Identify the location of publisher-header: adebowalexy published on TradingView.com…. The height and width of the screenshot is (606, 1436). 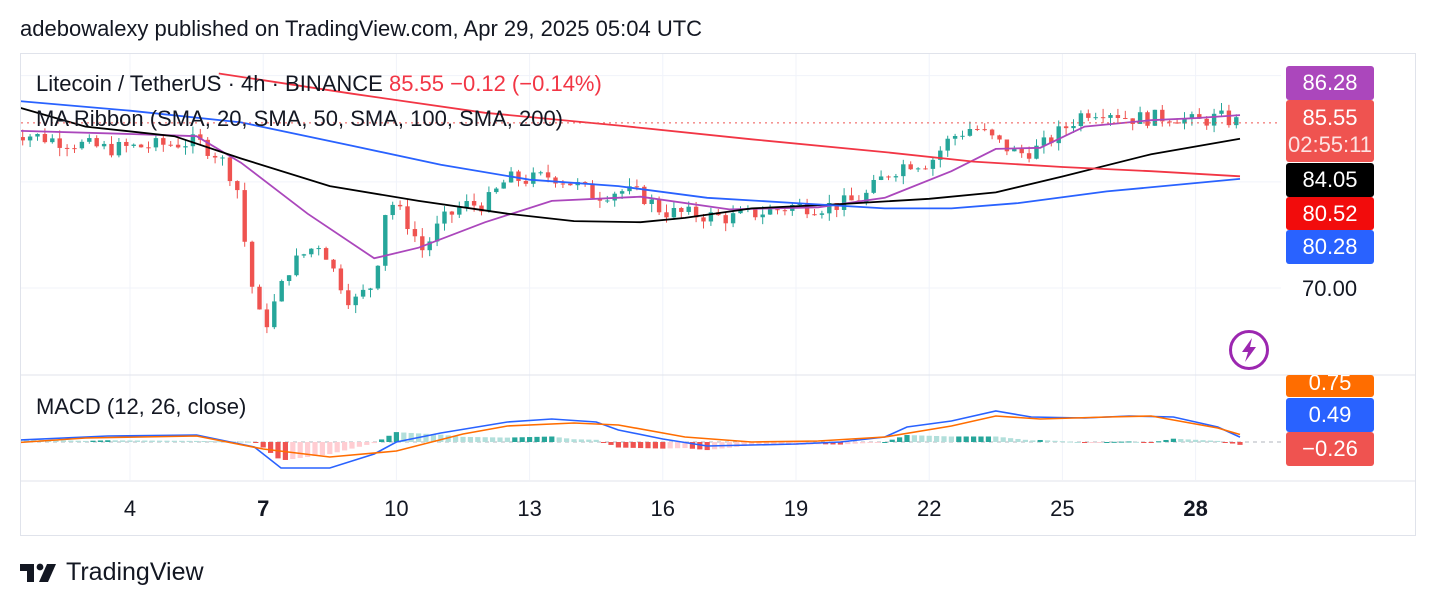
(361, 28).